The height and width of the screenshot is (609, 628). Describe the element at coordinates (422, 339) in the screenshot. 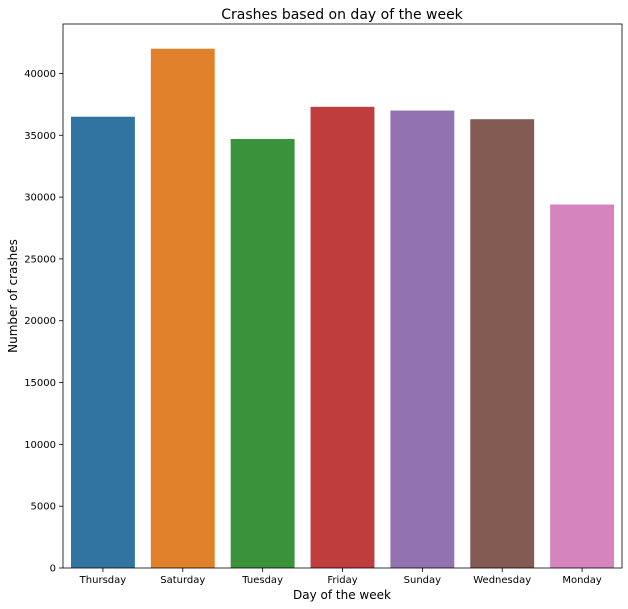

I see `bar-sunday` at that location.